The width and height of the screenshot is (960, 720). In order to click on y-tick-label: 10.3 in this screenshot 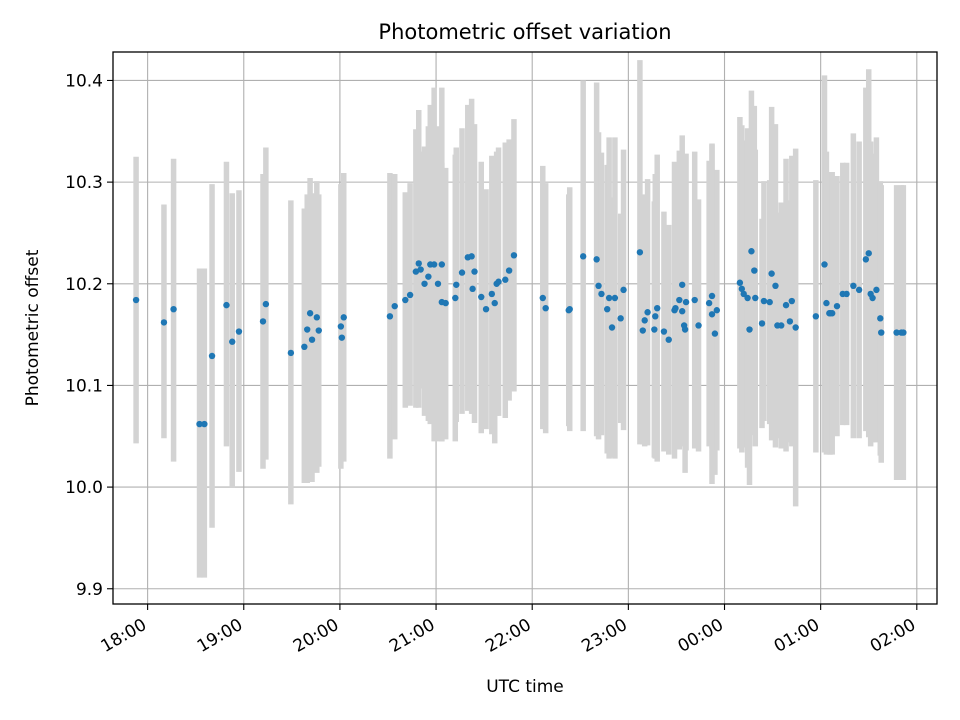, I will do `click(84, 183)`.